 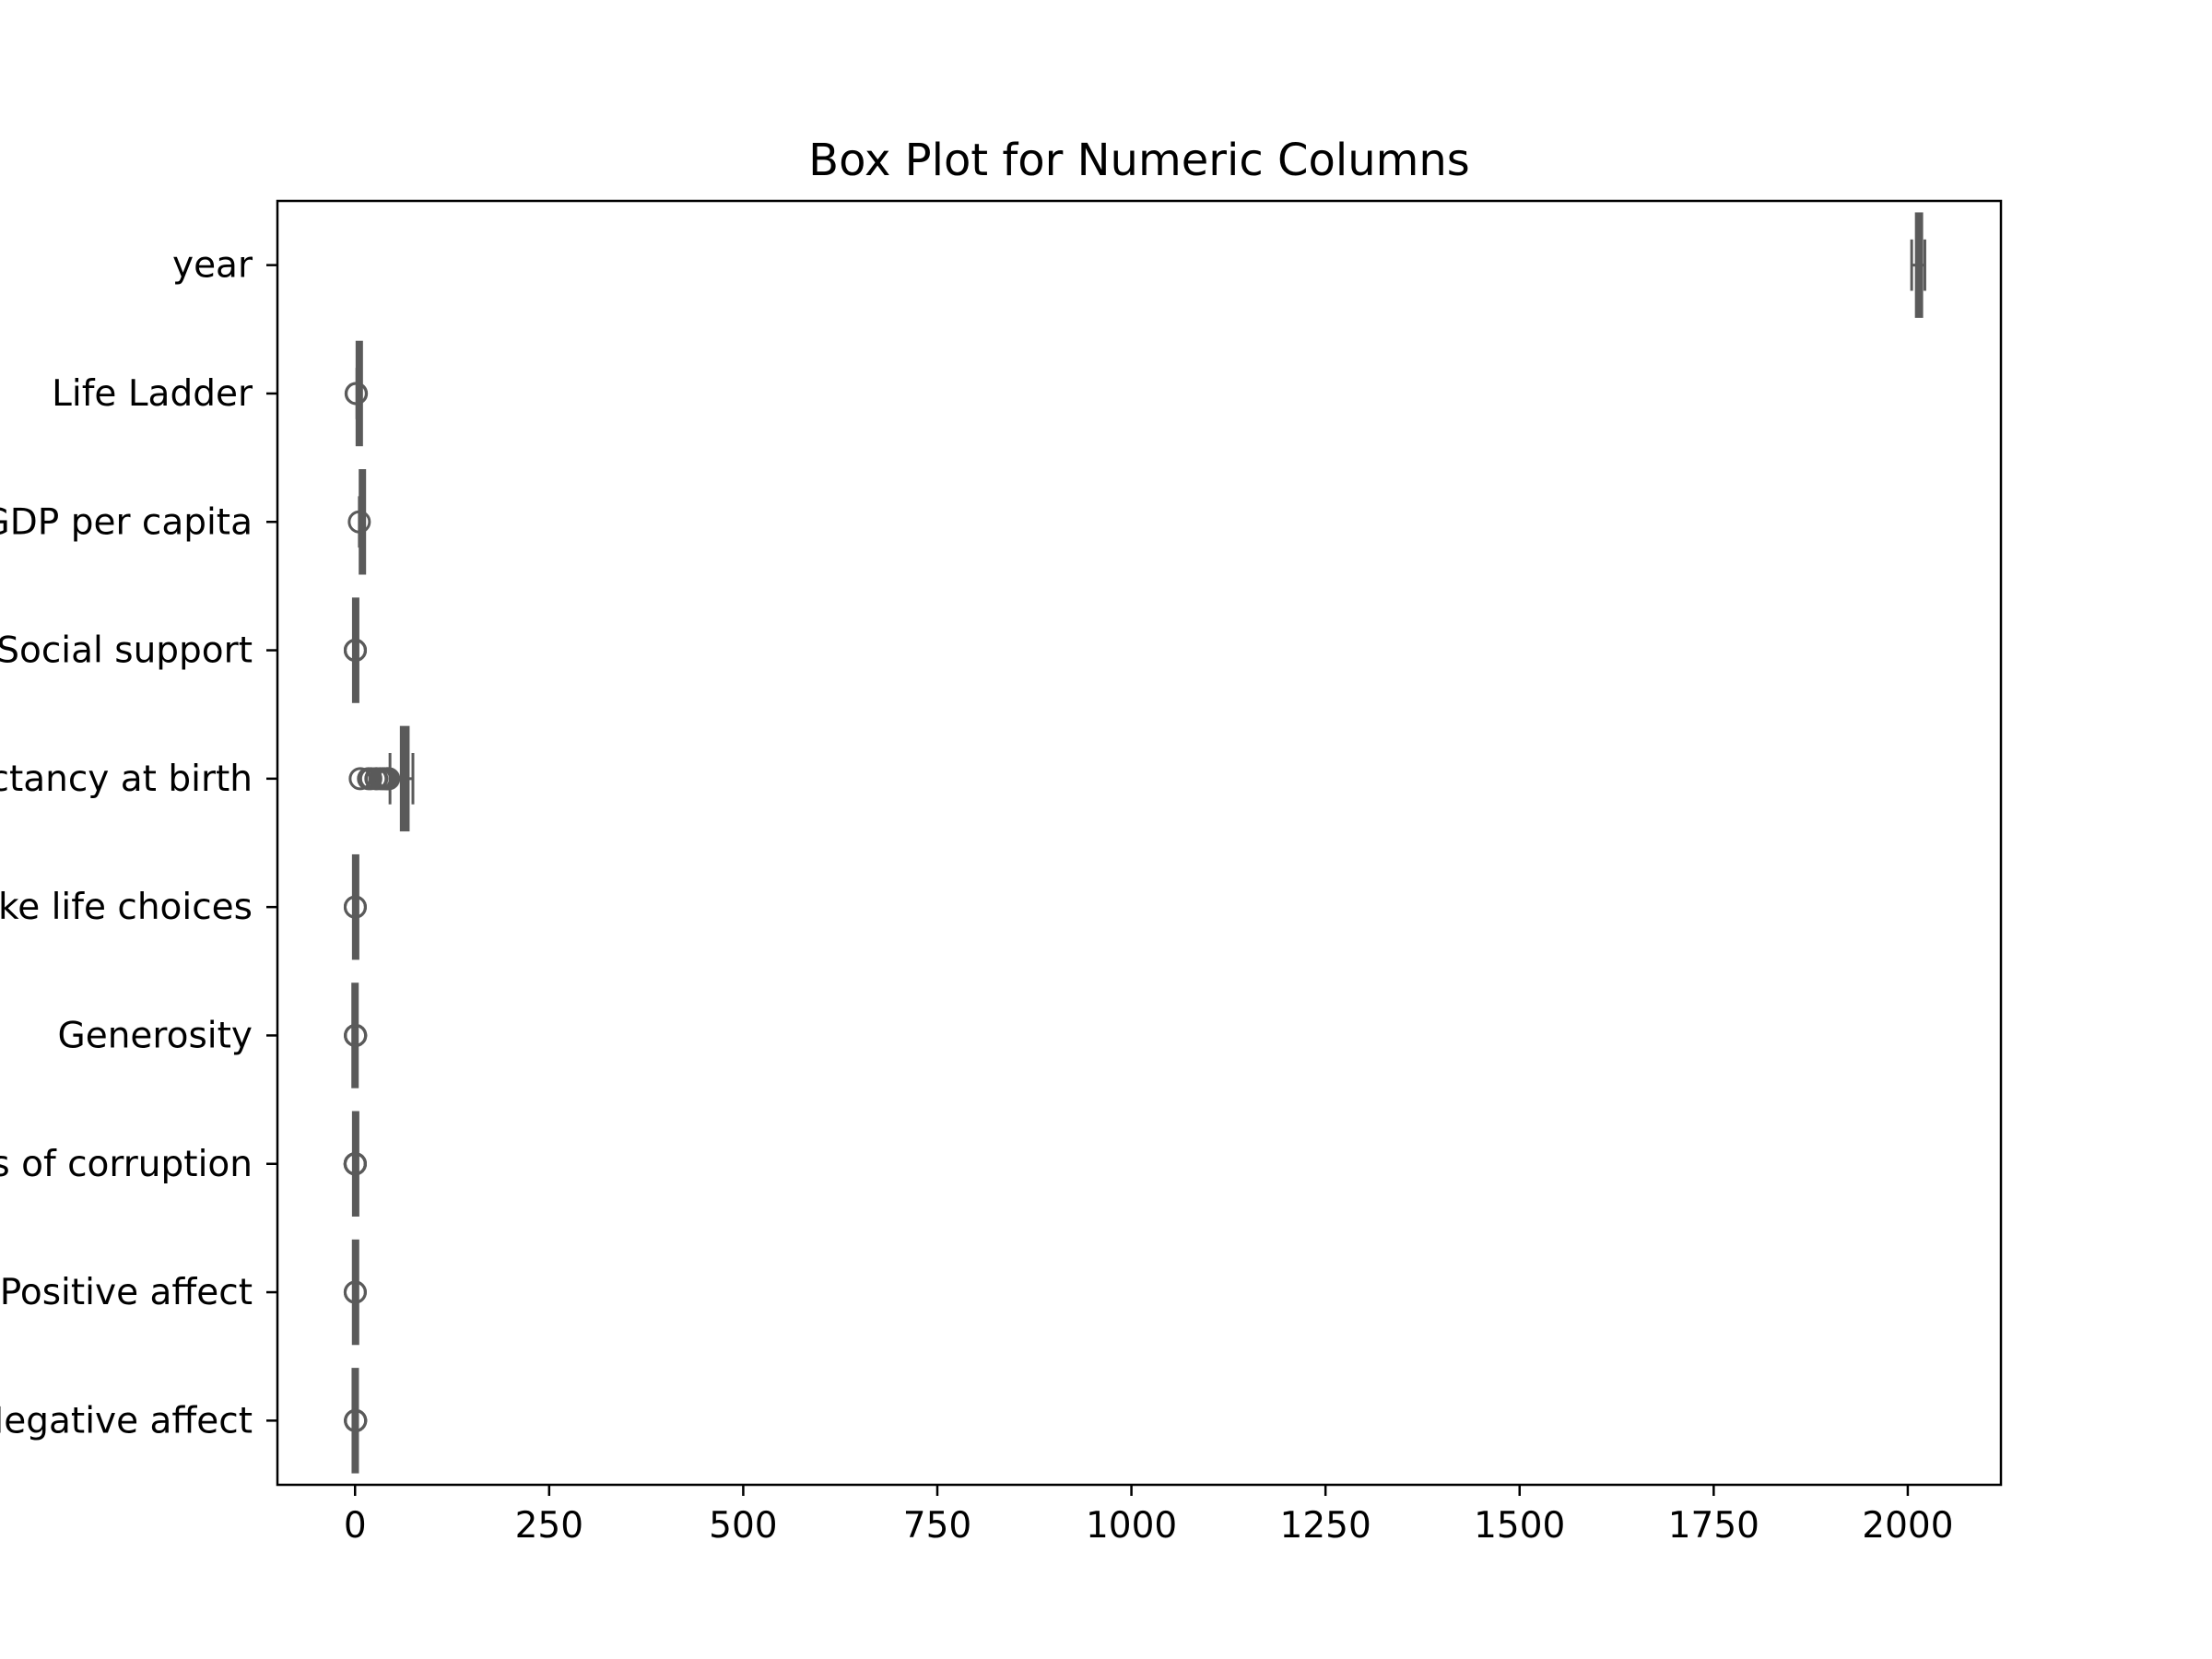 What do you see at coordinates (126, 779) in the screenshot?
I see `y-tick-label: Healthy life expectancy at birth` at bounding box center [126, 779].